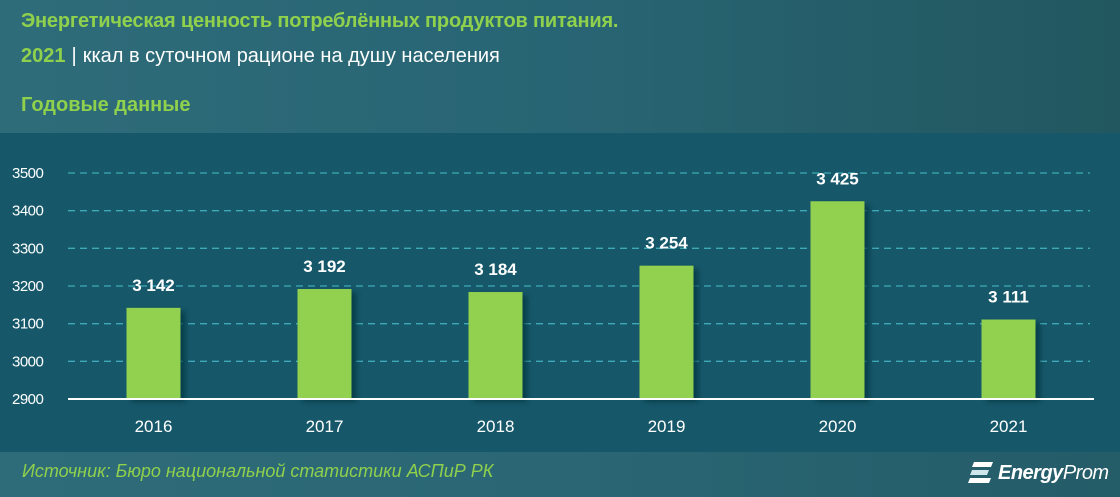 This screenshot has width=1120, height=497. Describe the element at coordinates (28, 248) in the screenshot. I see `y-tick-label: 3300` at that location.